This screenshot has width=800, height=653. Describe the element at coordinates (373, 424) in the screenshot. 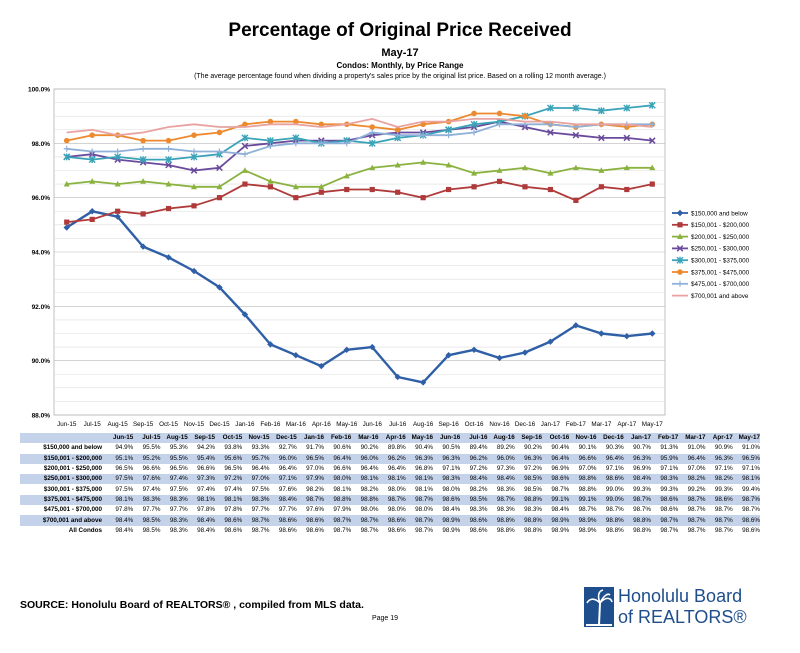

I see `x-tick-label: Jun-16` at that location.